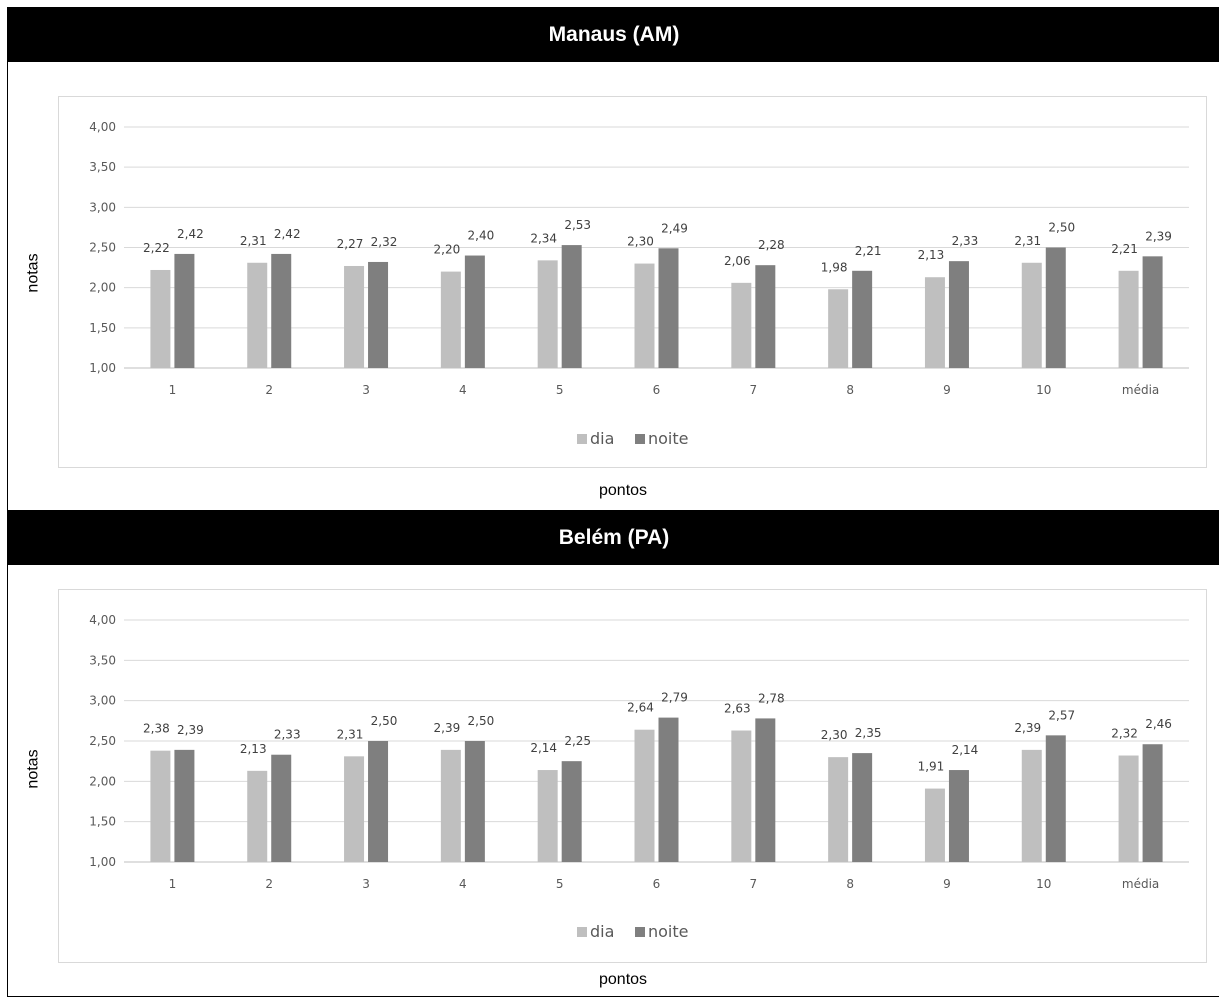 This screenshot has width=1219, height=998. Describe the element at coordinates (1061, 715) in the screenshot. I see `data-label: 2,57` at that location.